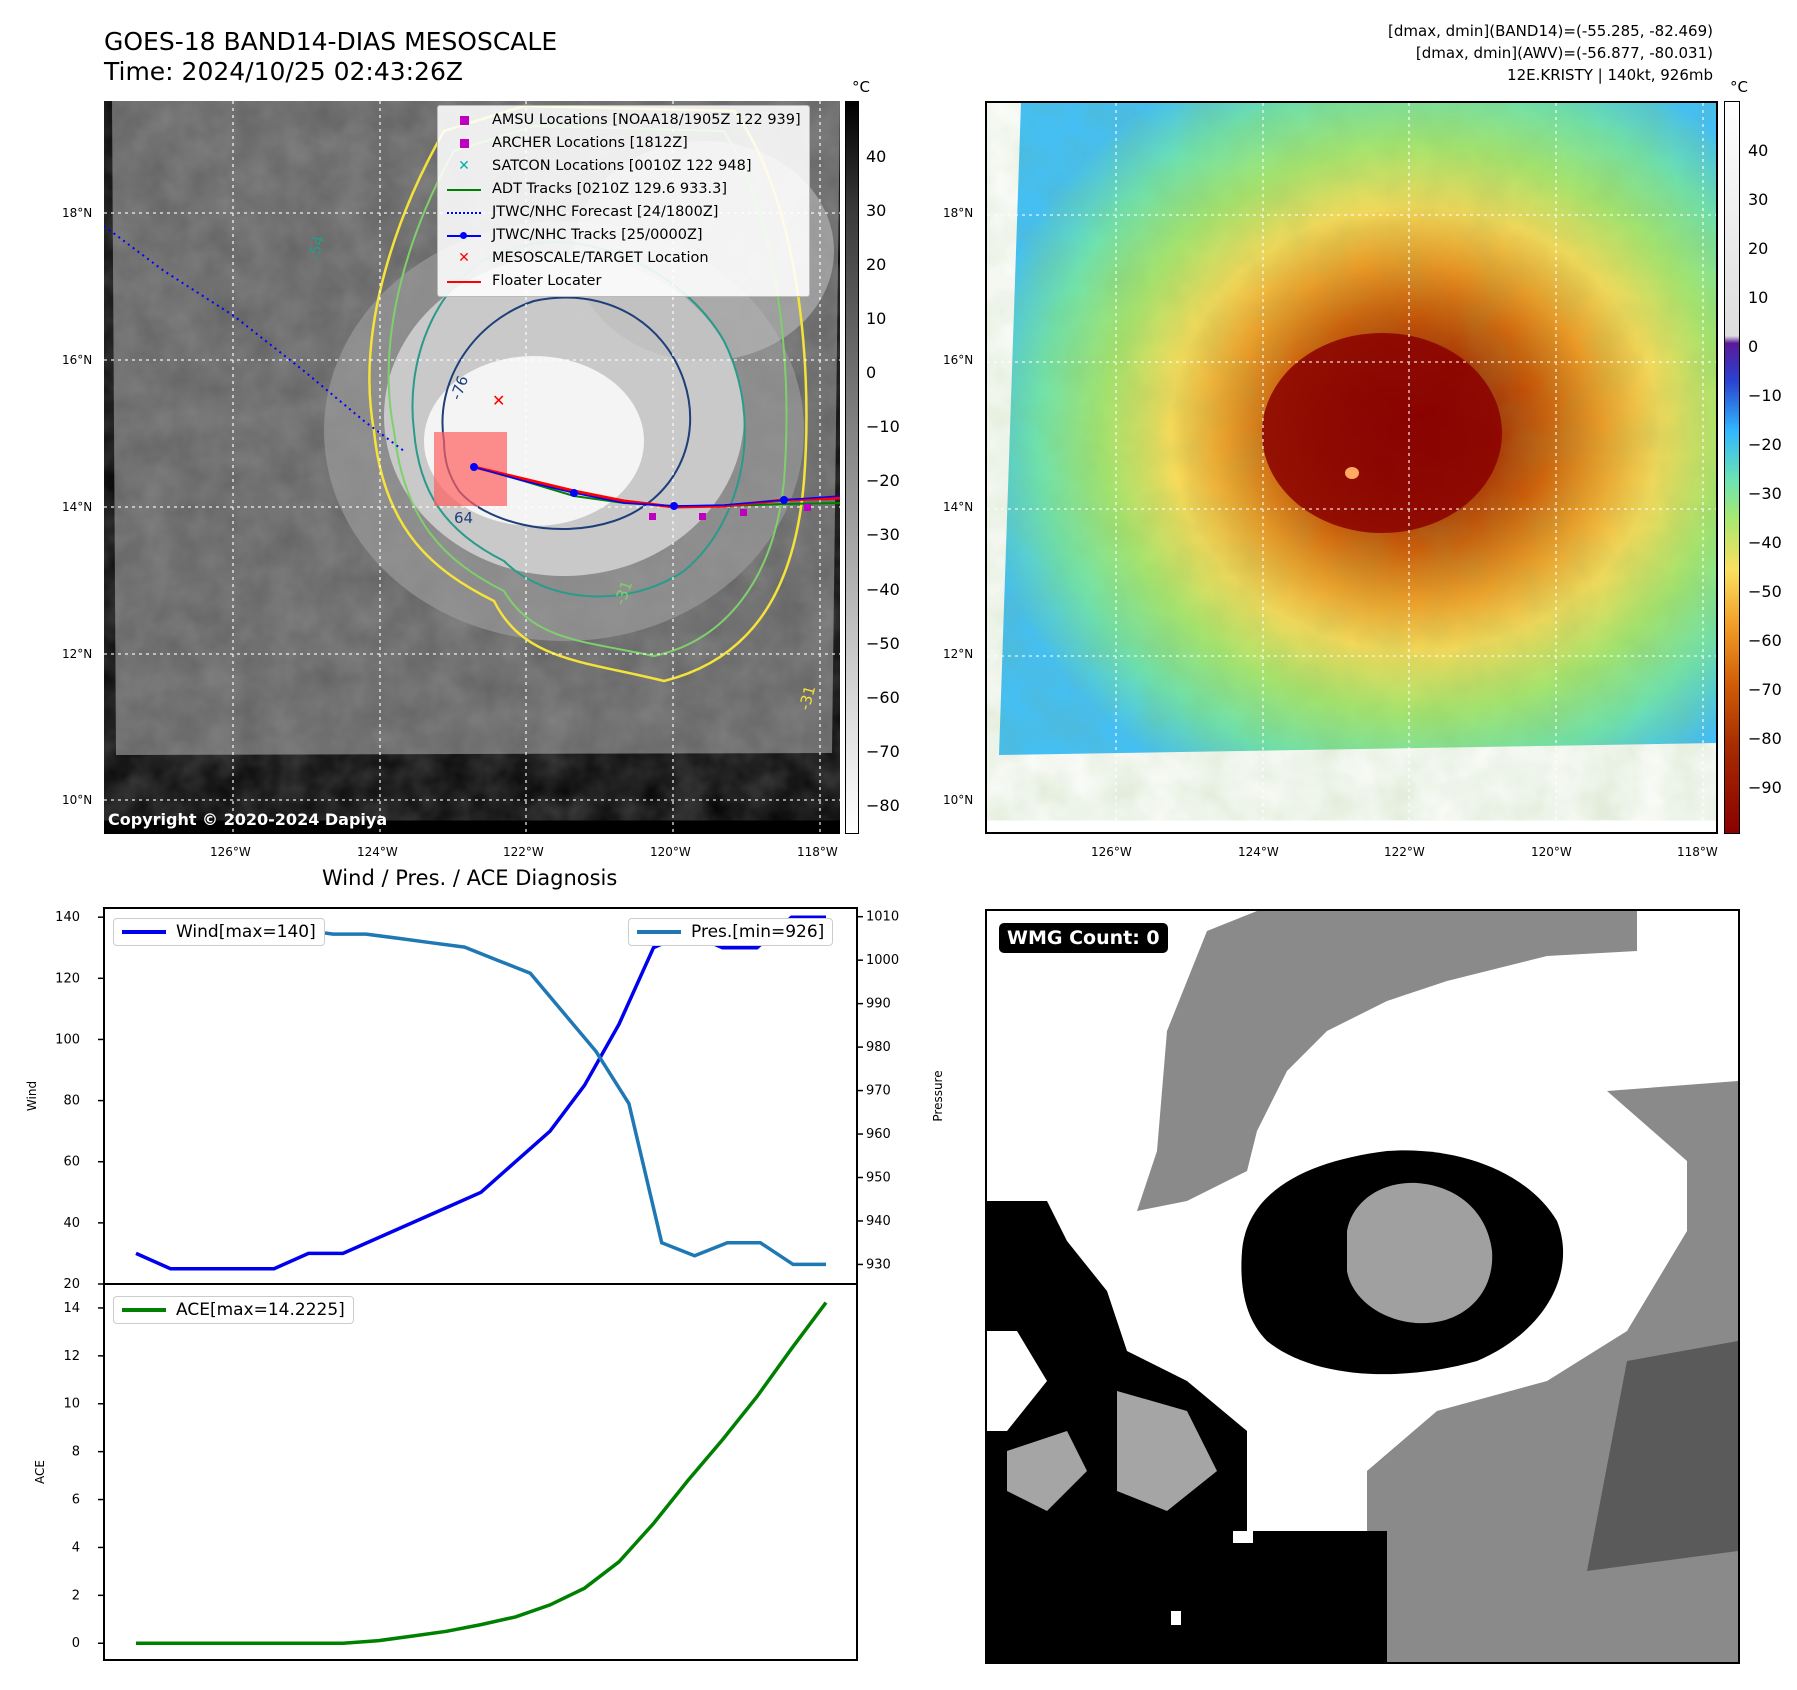 The height and width of the screenshot is (1690, 1797). What do you see at coordinates (71, 1101) in the screenshot?
I see `wind-tick: 80` at bounding box center [71, 1101].